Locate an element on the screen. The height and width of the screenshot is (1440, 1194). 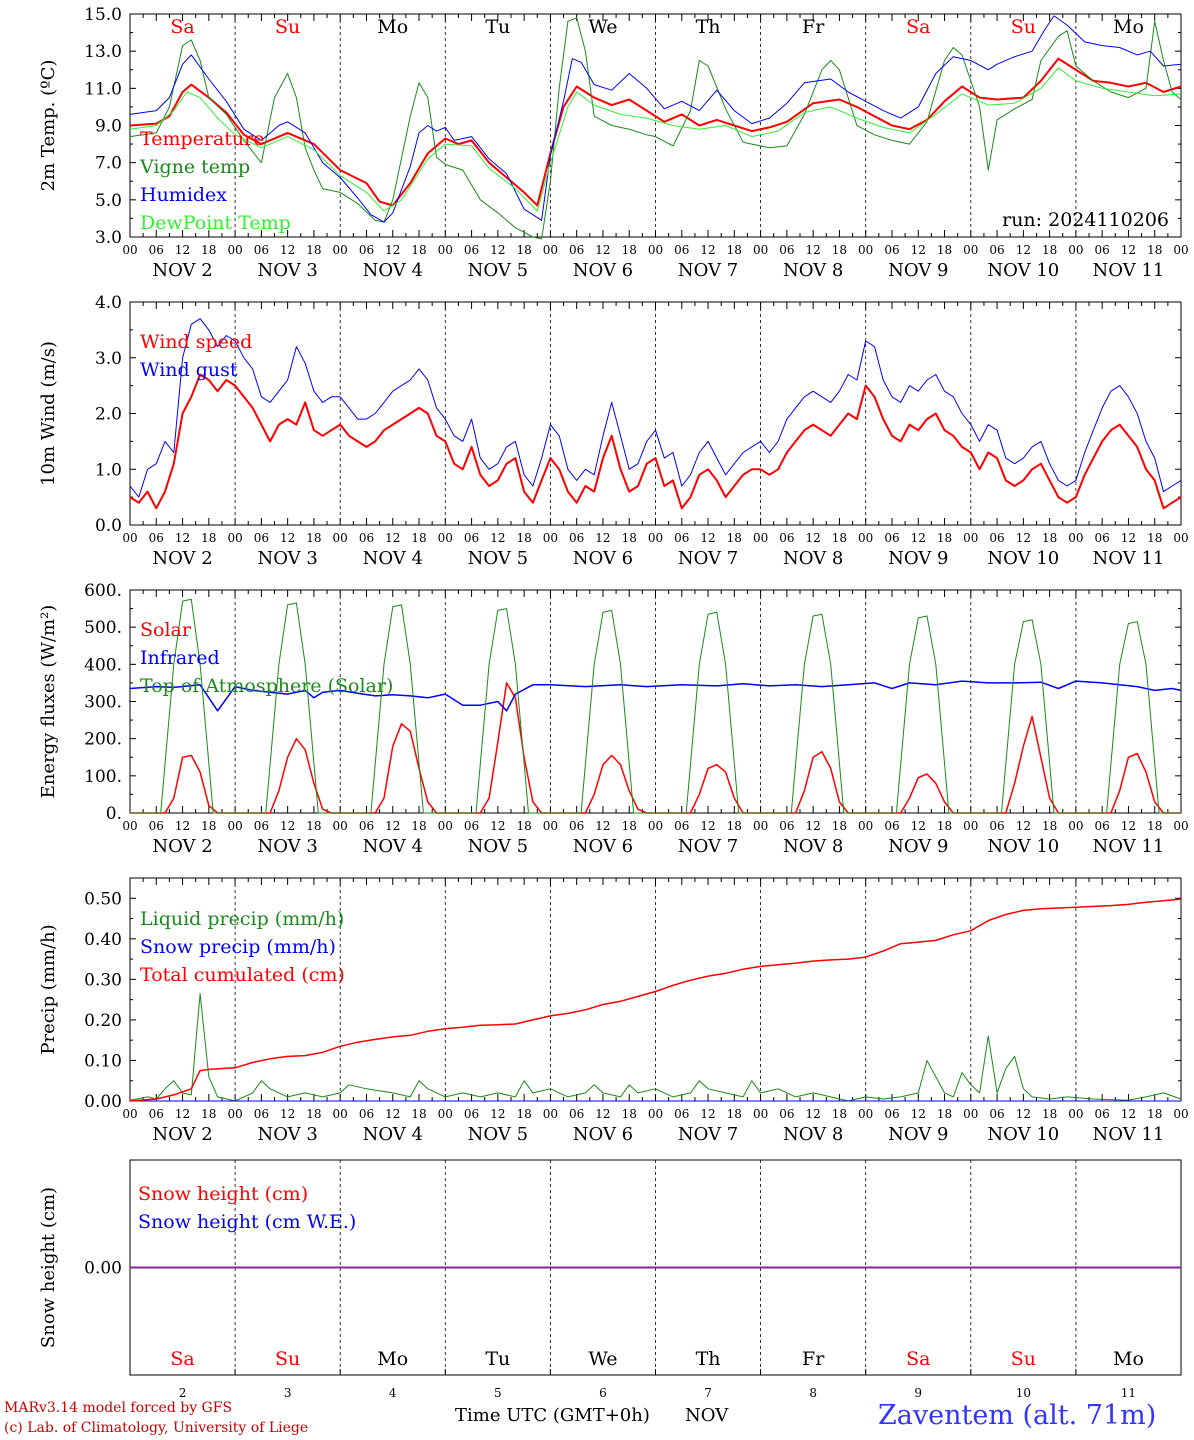
date-label: NOV 11 is located at coordinates (1129, 846).